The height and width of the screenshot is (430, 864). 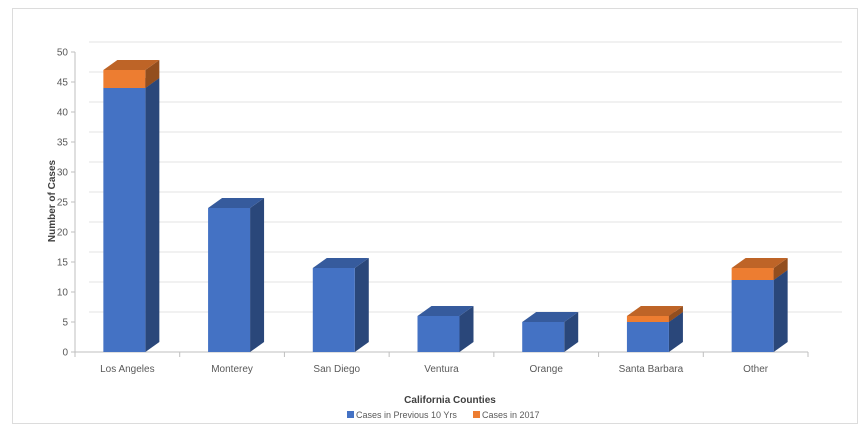 What do you see at coordinates (756, 369) in the screenshot?
I see `x-tick-label: Other` at bounding box center [756, 369].